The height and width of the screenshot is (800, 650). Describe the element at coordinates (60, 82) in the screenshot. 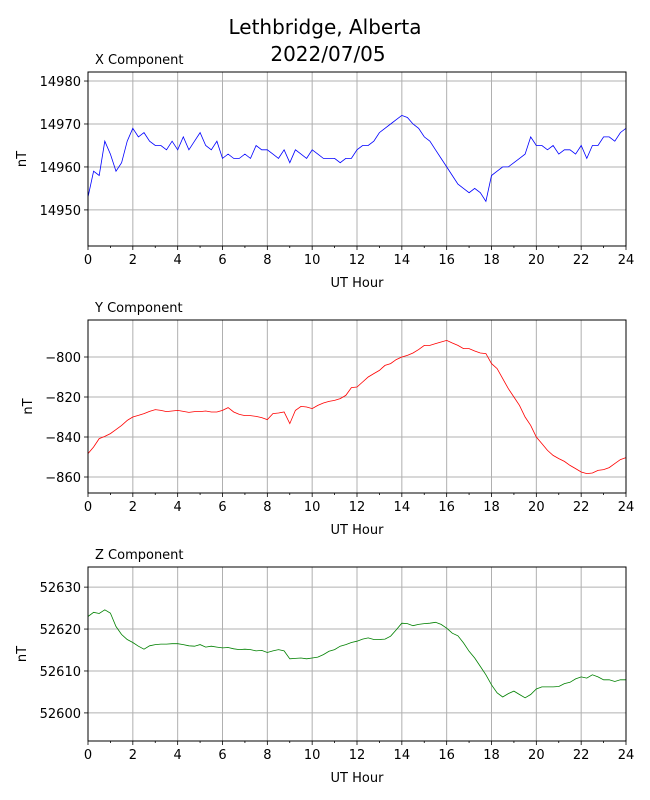

I see `y-tick-label: 14980` at that location.